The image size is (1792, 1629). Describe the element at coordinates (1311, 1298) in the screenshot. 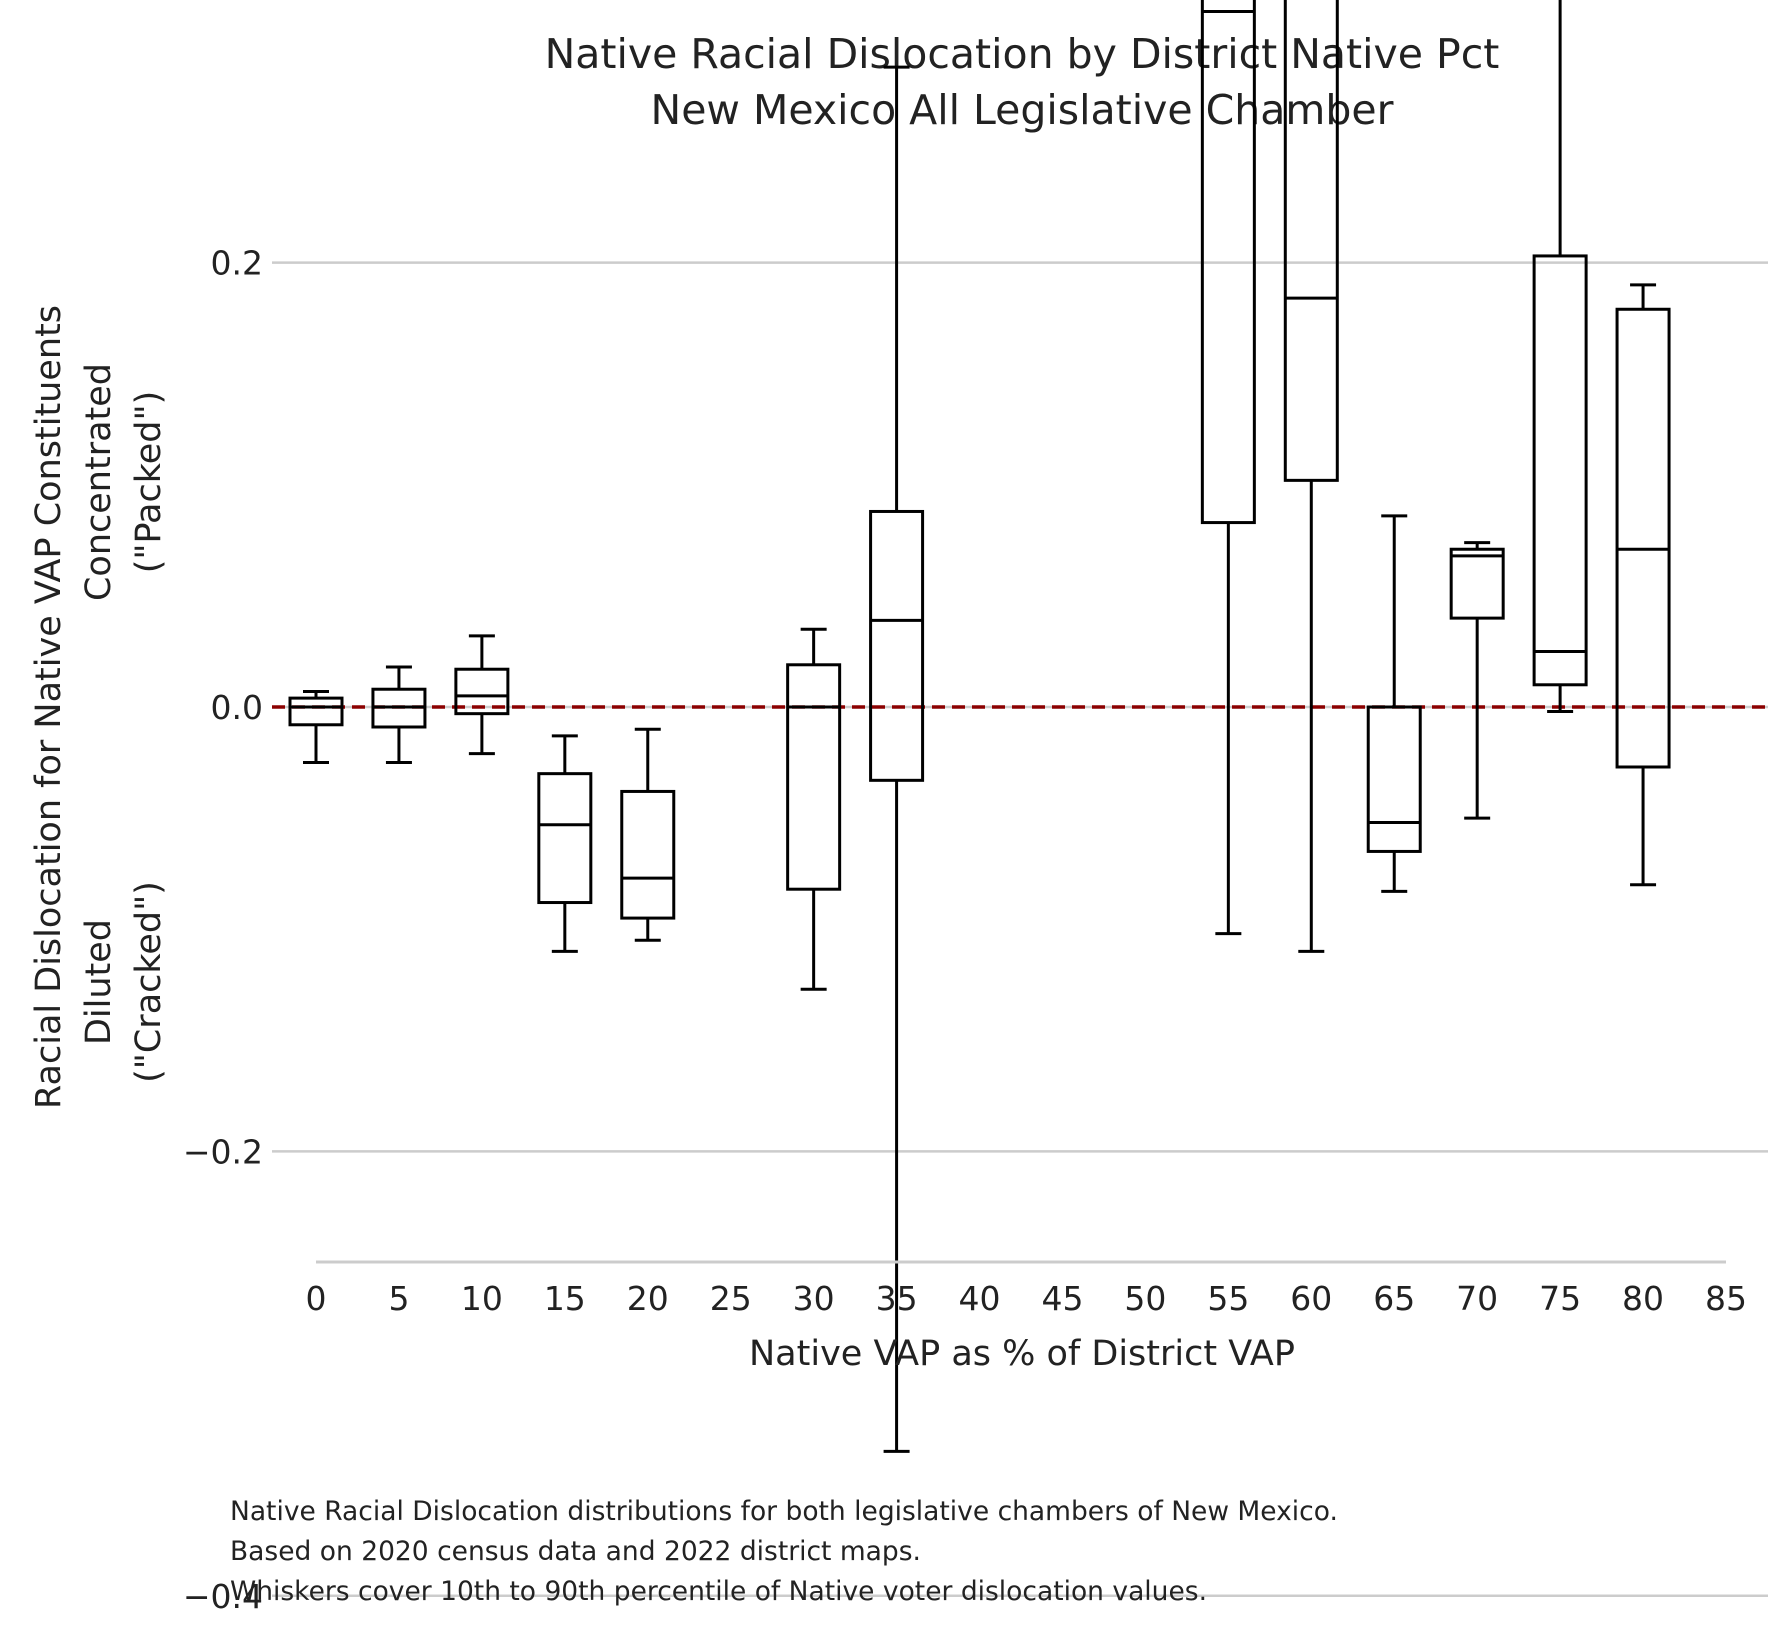

I see `x-tick-label: 60` at that location.